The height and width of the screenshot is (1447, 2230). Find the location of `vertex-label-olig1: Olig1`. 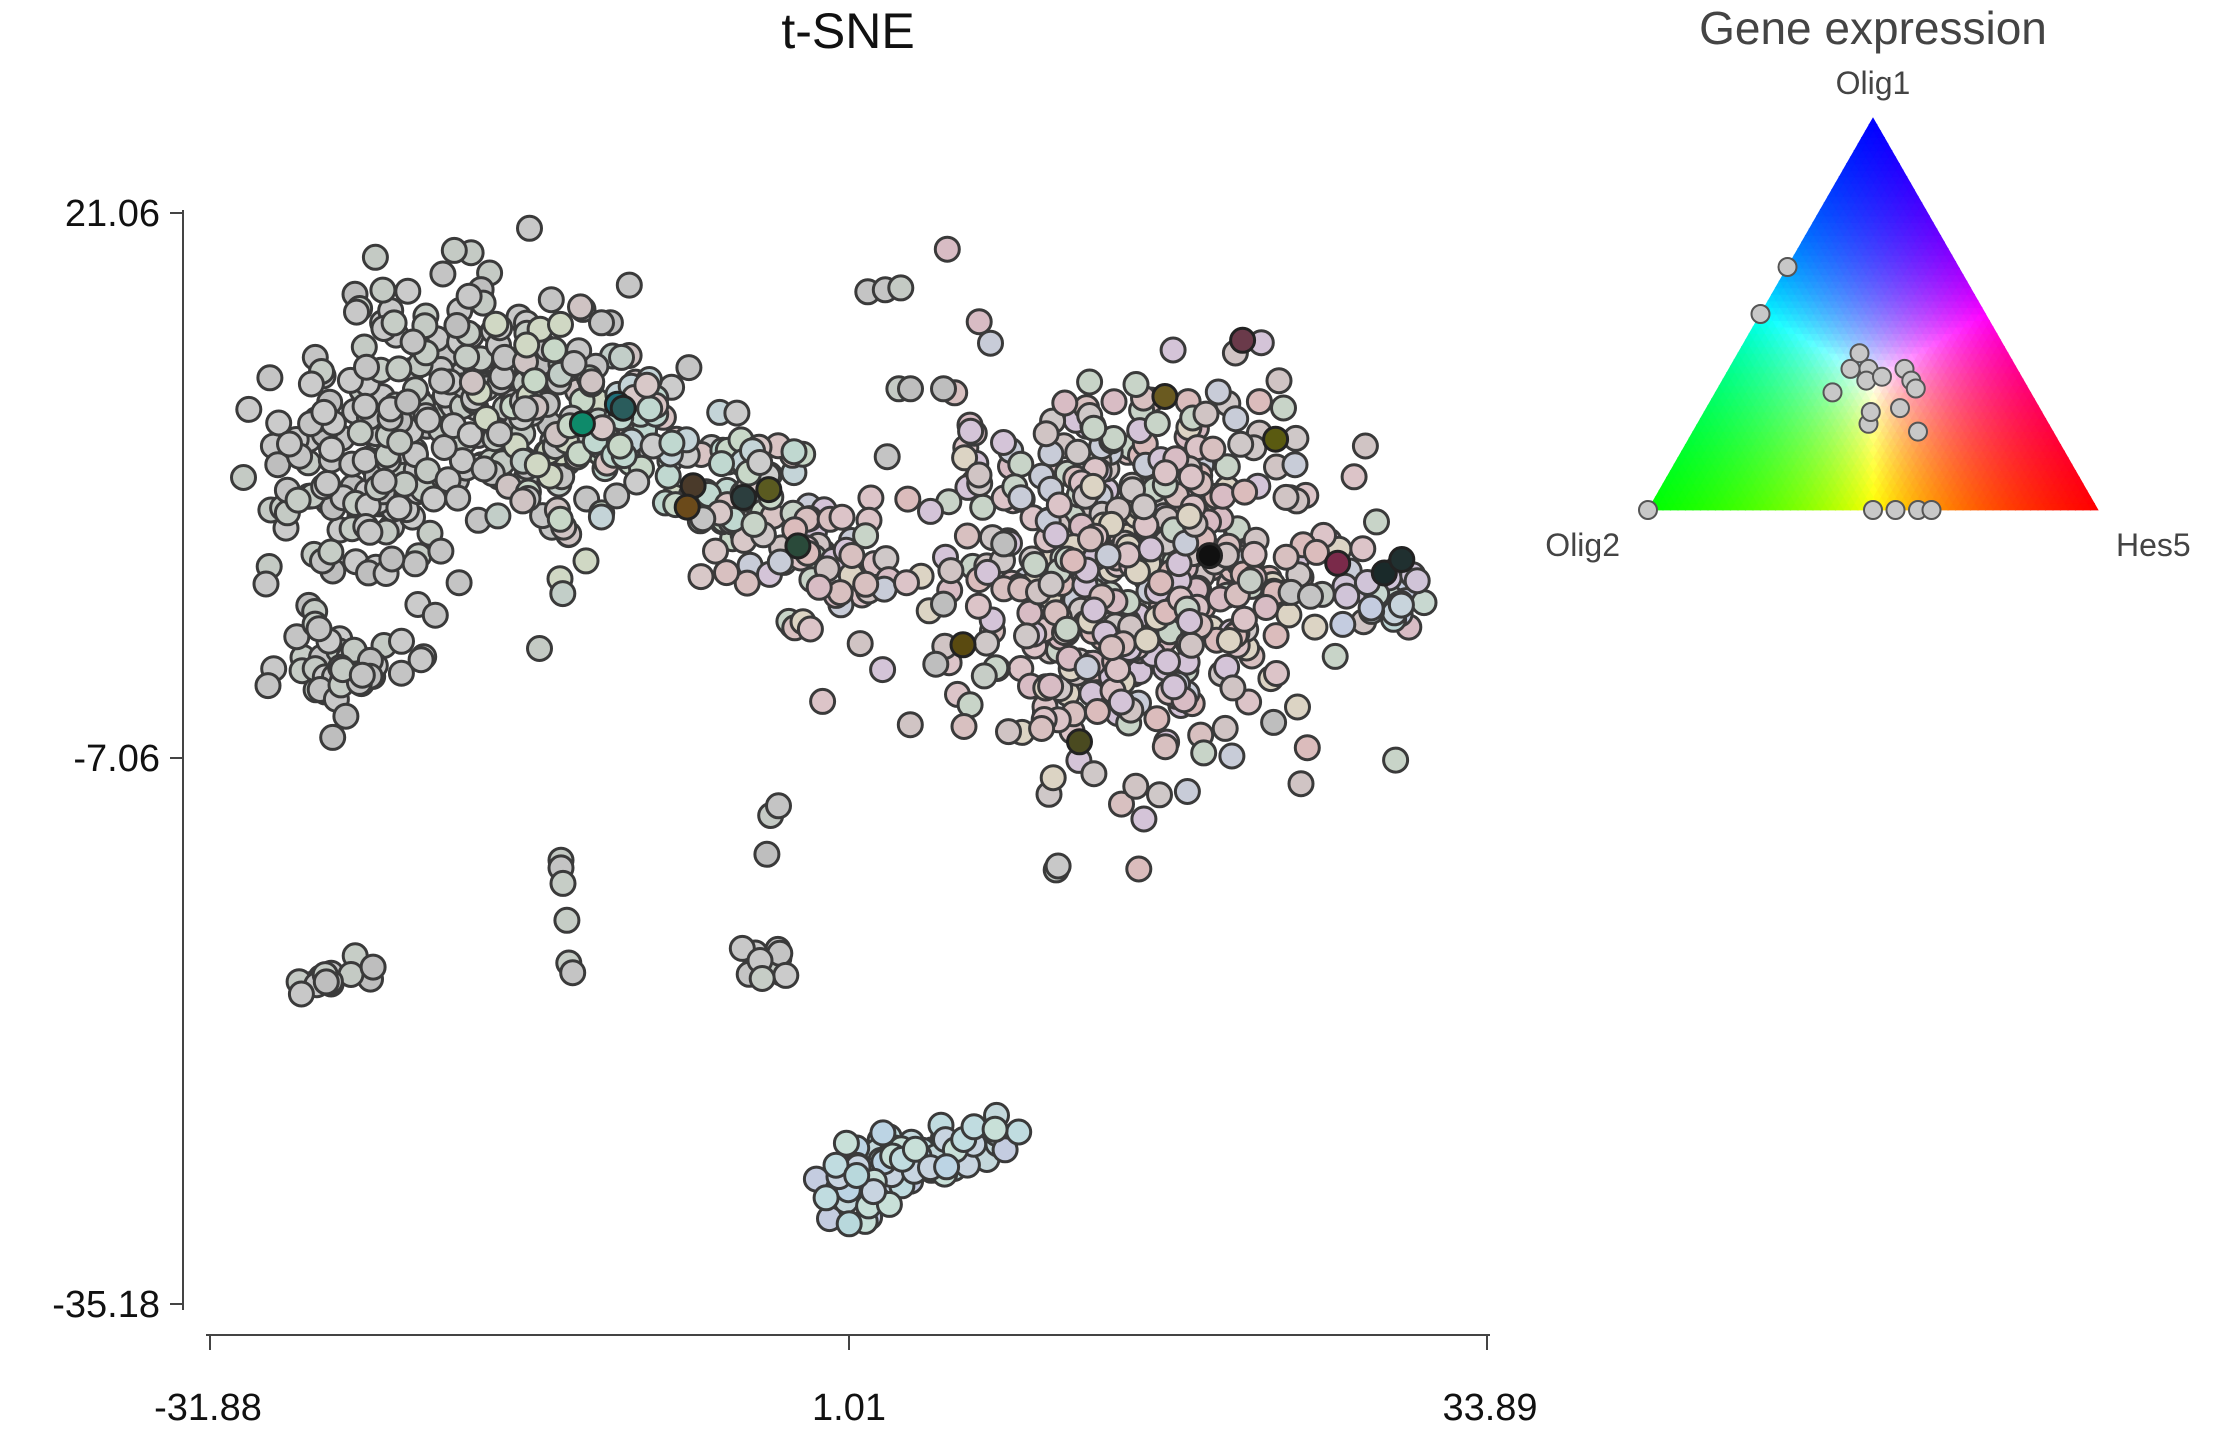

vertex-label-olig1: Olig1 is located at coordinates (1873, 83).